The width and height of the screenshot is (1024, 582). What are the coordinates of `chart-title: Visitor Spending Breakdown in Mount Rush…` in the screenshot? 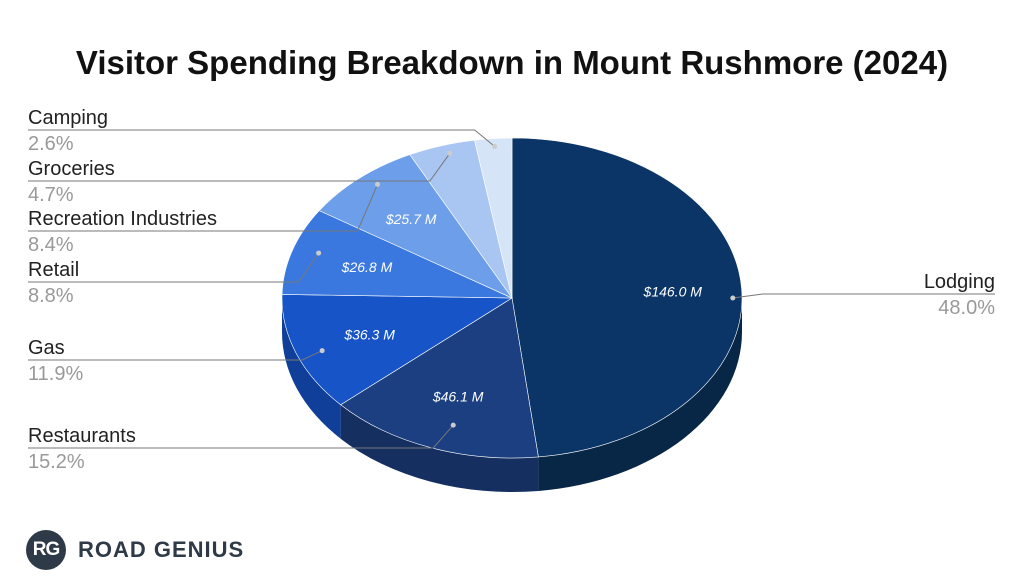 It's located at (512, 62).